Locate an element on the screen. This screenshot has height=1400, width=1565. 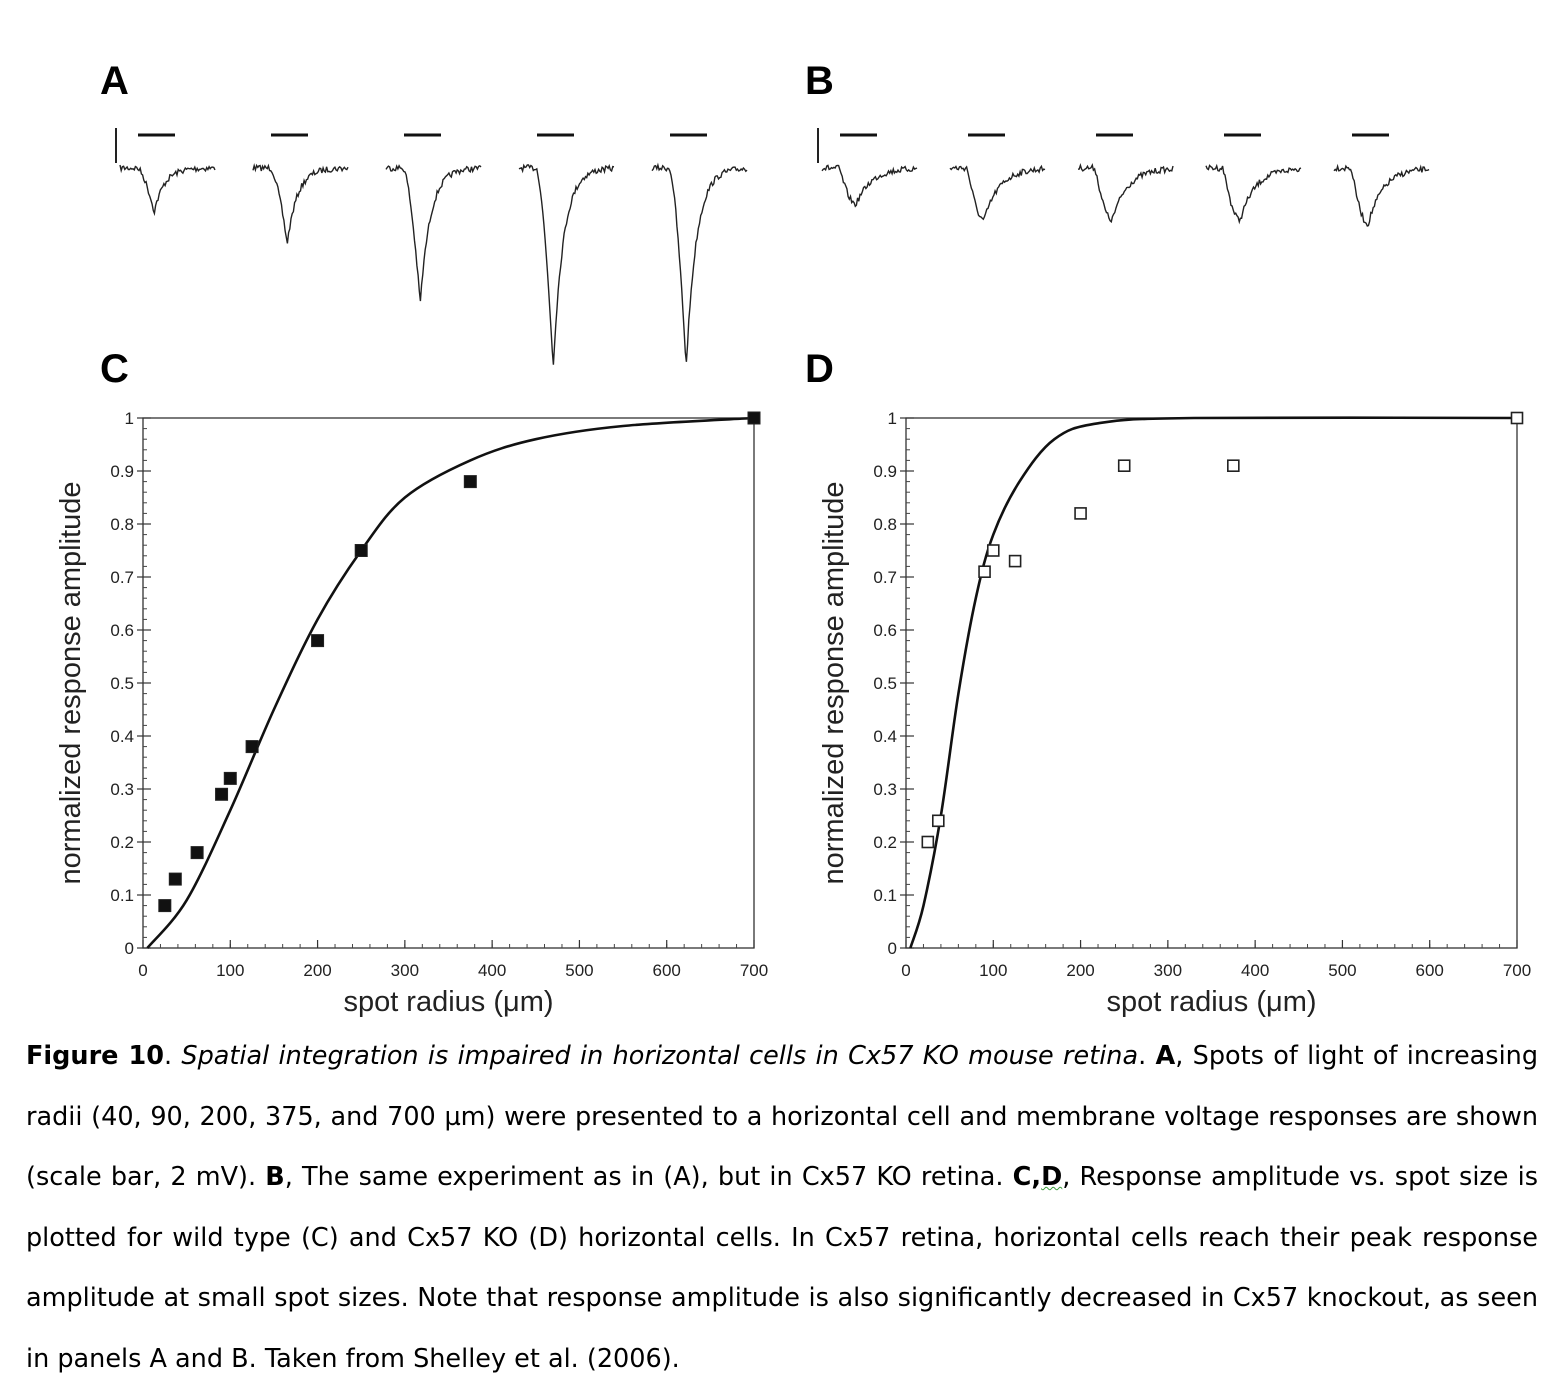
panel-c-x-tick-label: 200 is located at coordinates (317, 970).